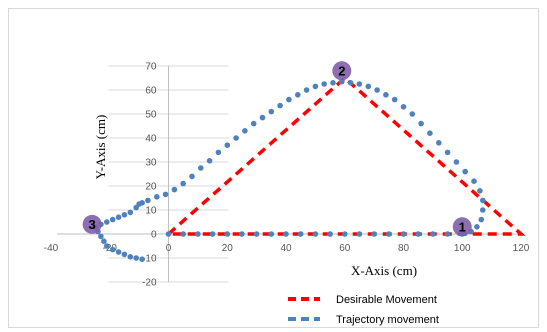 The image size is (547, 332). I want to click on marker-label-2: 2, so click(341, 70).